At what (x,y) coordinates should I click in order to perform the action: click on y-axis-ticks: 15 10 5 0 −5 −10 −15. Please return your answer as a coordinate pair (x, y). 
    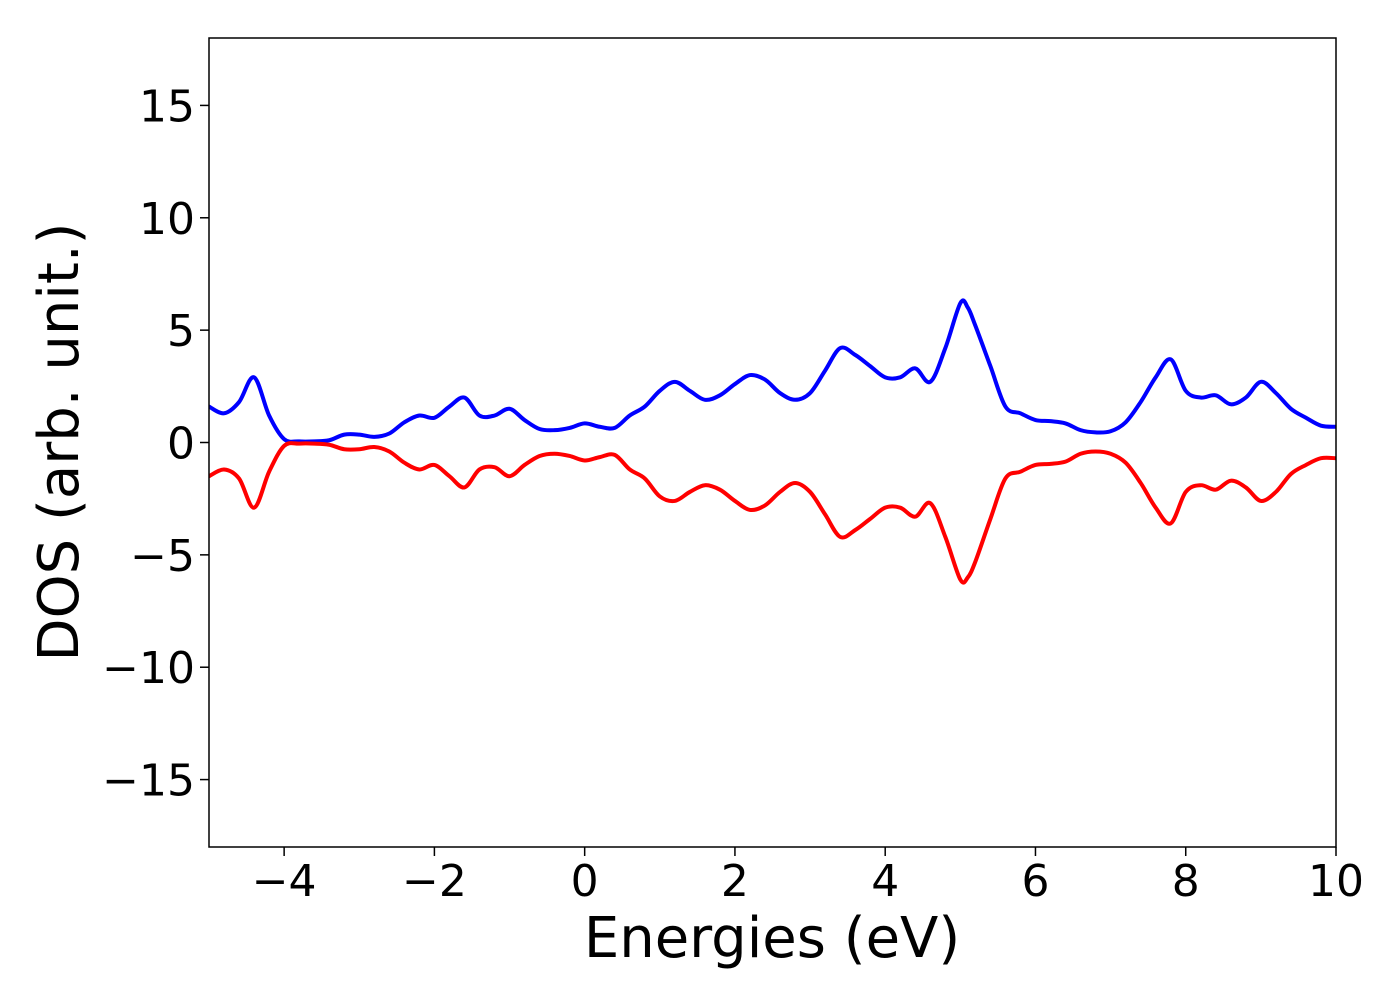
    Looking at the image, I should click on (155, 444).